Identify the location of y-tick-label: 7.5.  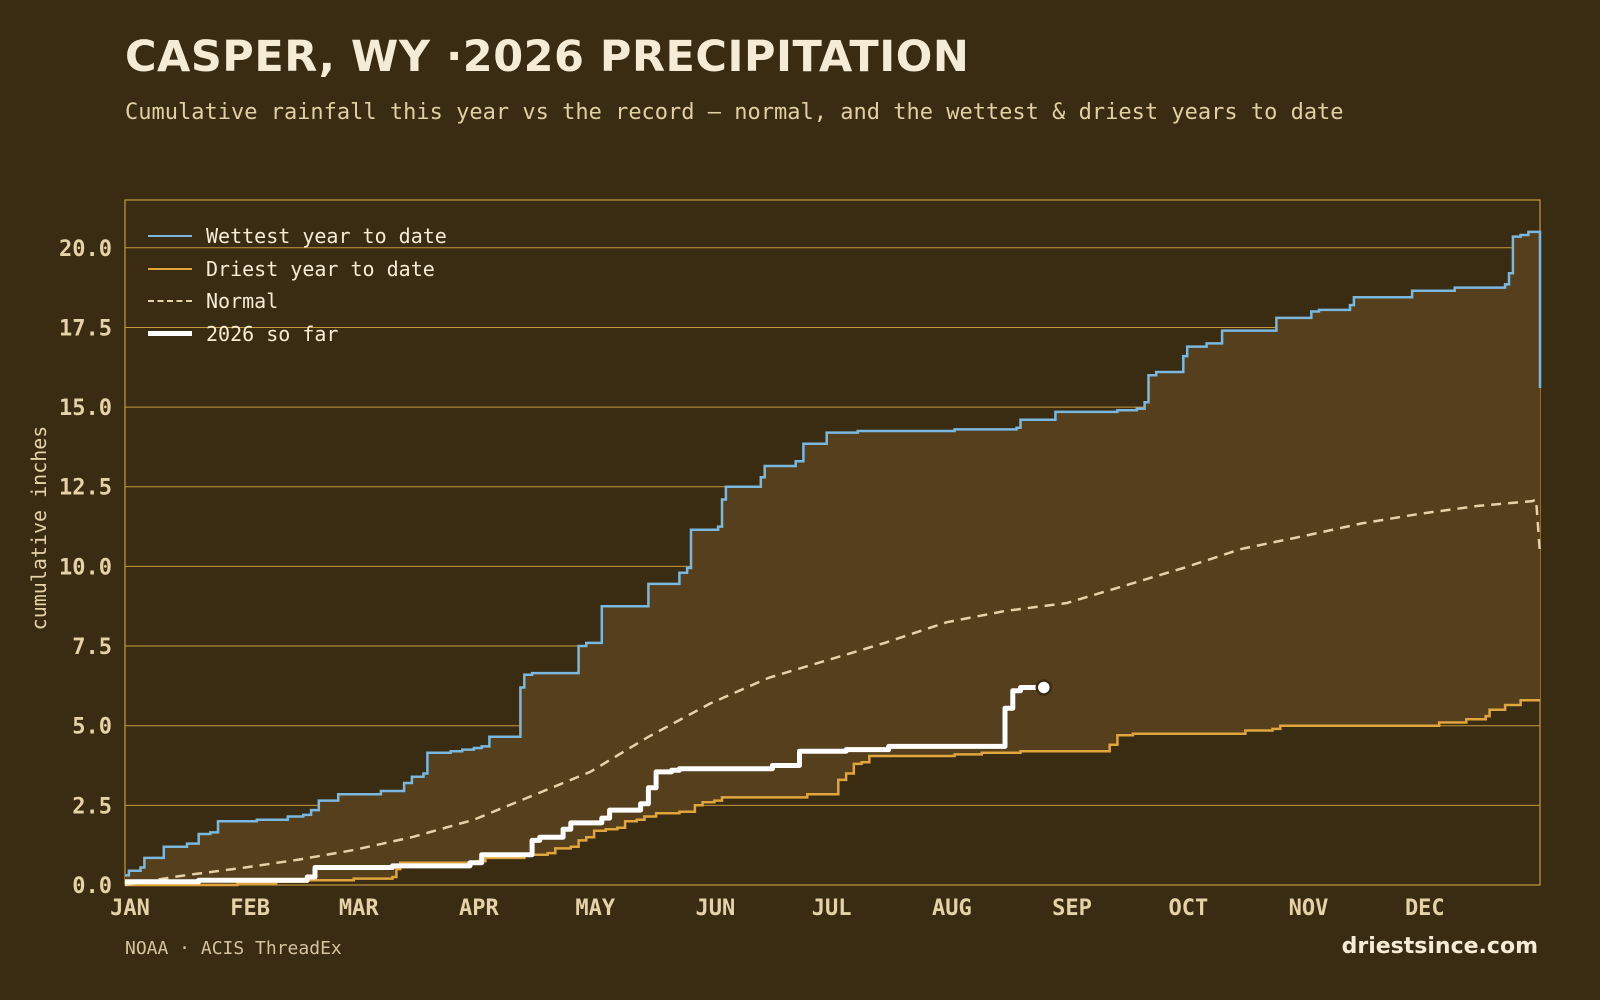
(92, 647).